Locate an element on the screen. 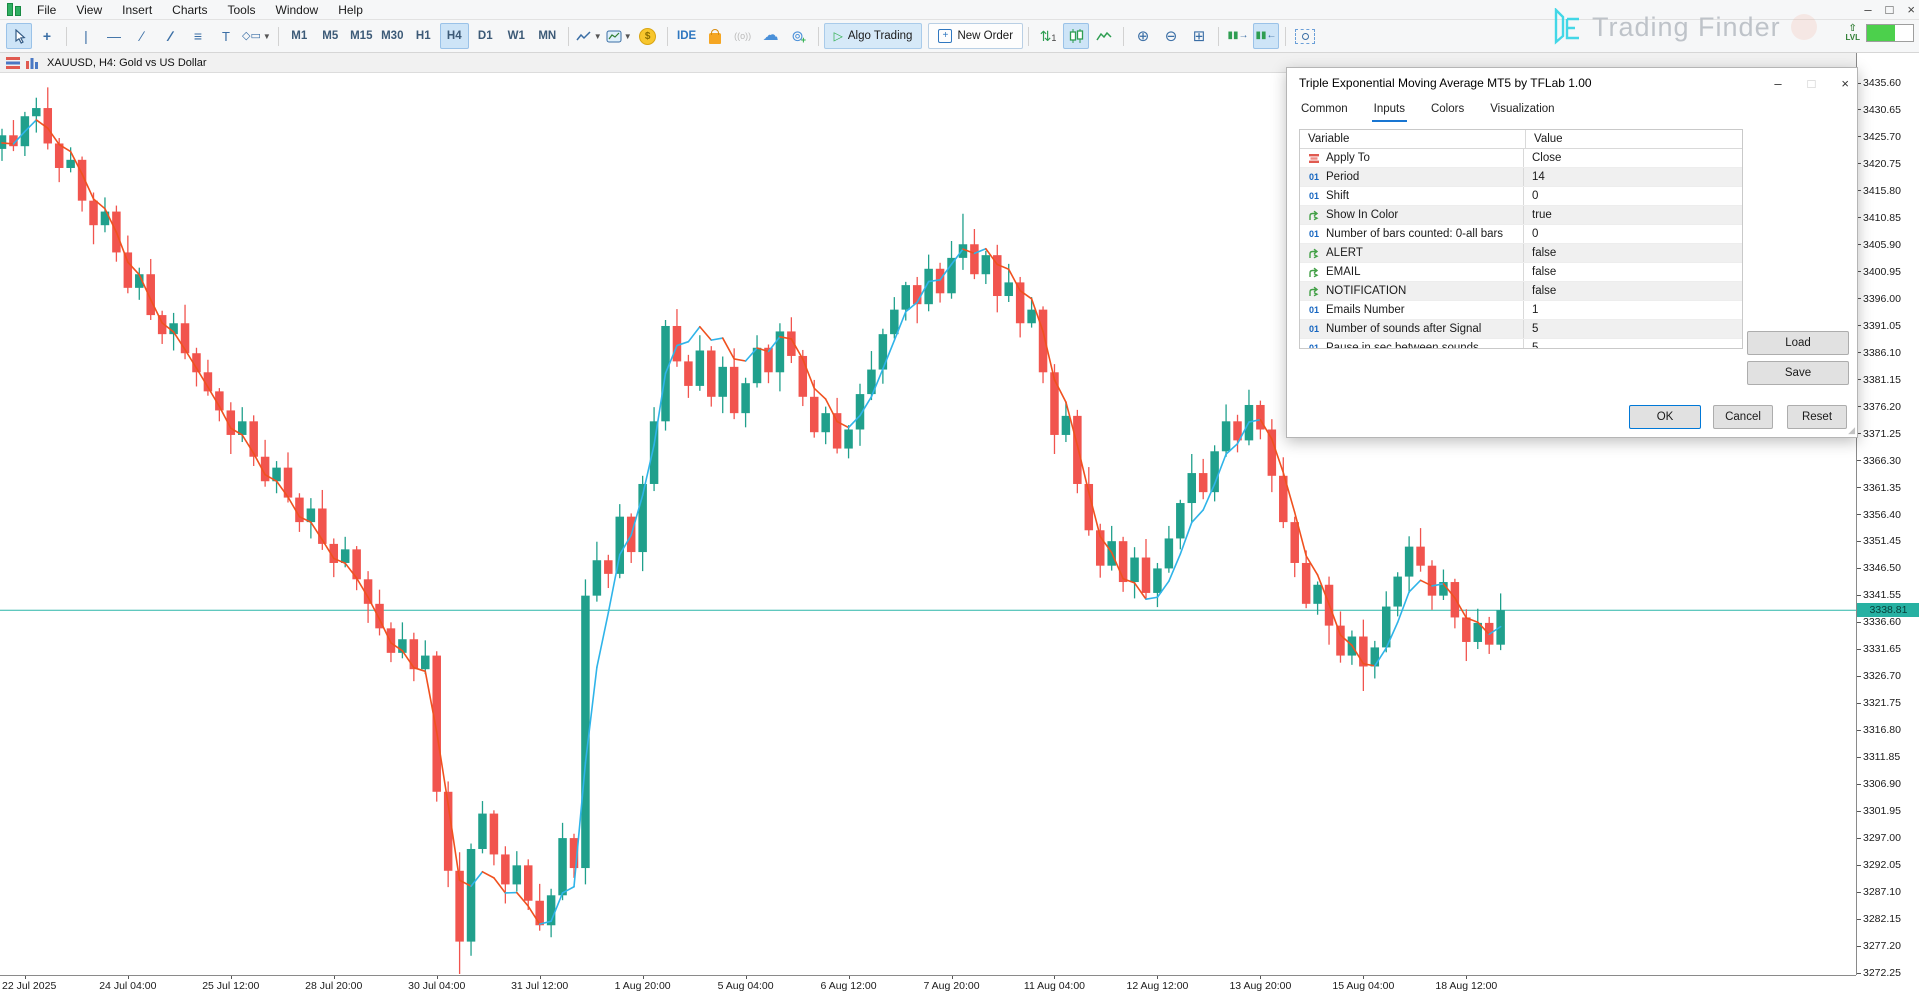 The height and width of the screenshot is (996, 1919). menu-item-file: File is located at coordinates (47, 9).